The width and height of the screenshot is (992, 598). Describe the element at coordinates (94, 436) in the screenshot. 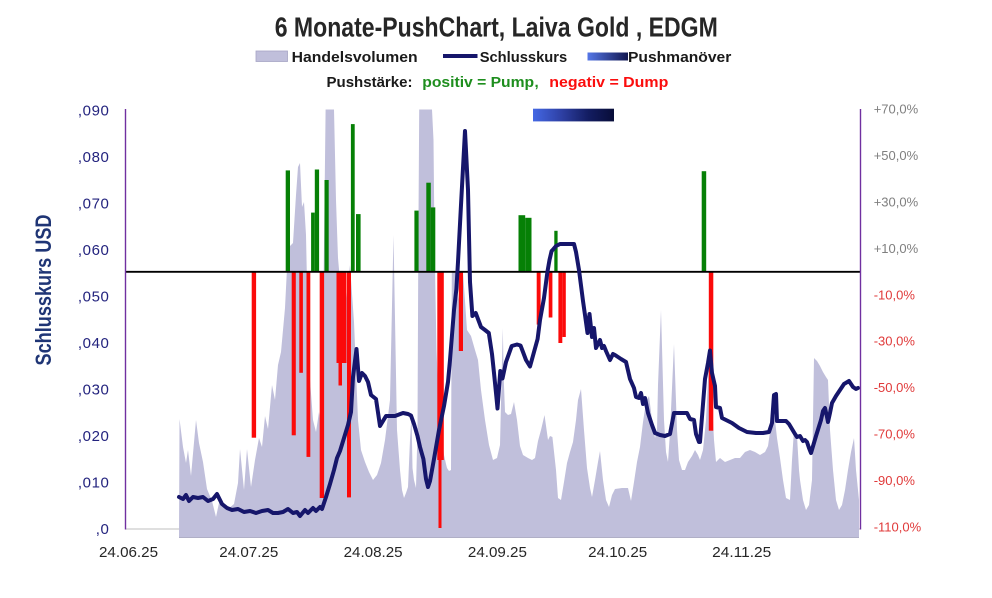

I see `svg-text: ,020` at that location.